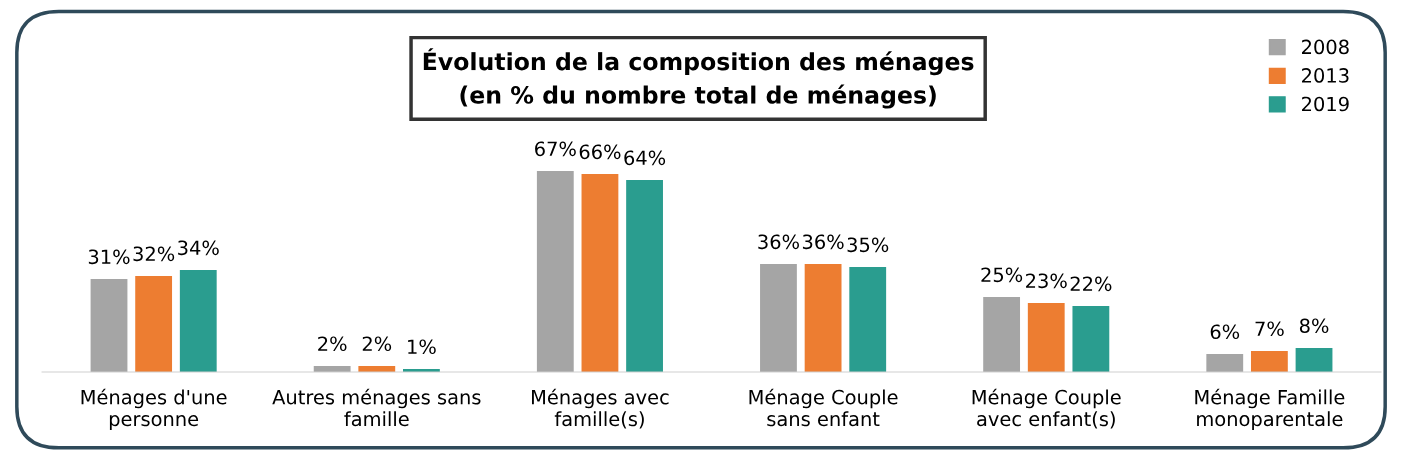 This screenshot has width=1402, height=457. What do you see at coordinates (823, 407) in the screenshot?
I see `x-tick-label: Ménage Couple sans enfant` at bounding box center [823, 407].